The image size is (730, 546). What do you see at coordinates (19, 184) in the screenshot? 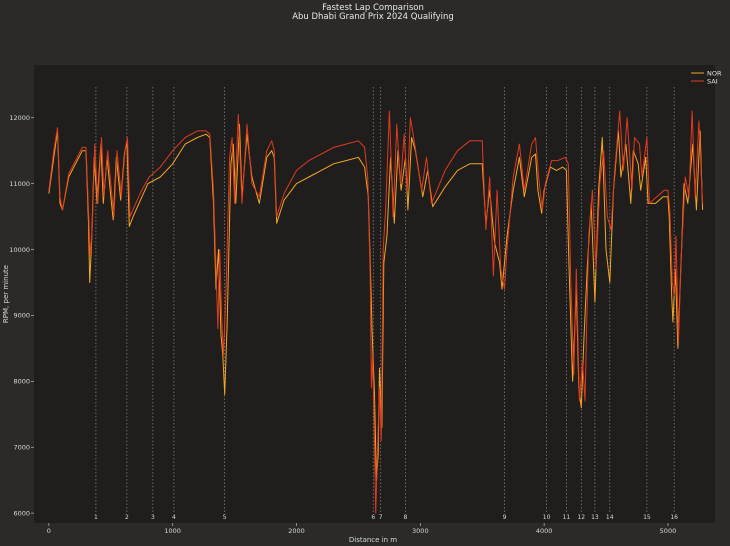
I see `y-tick-label: 11000` at bounding box center [19, 184].